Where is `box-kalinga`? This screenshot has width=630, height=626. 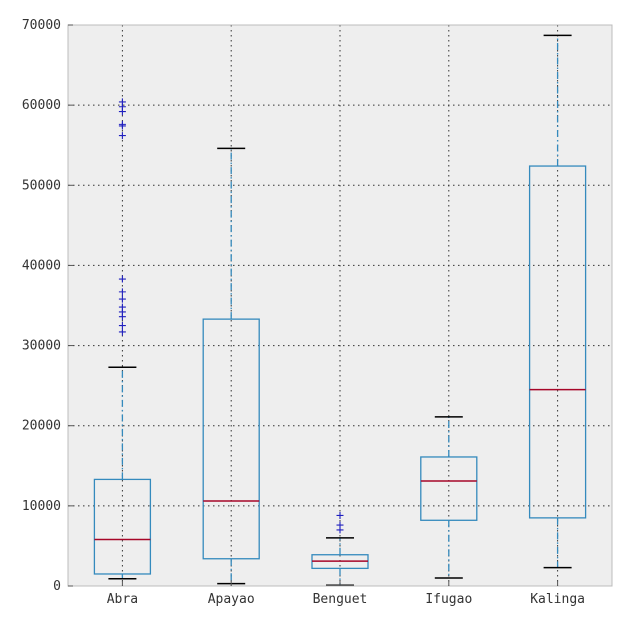 box-kalinga is located at coordinates (557, 301).